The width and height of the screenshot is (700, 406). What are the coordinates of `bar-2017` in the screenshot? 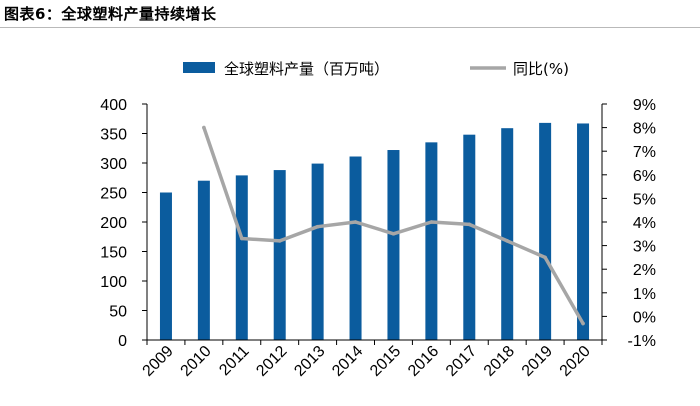 It's located at (469, 237).